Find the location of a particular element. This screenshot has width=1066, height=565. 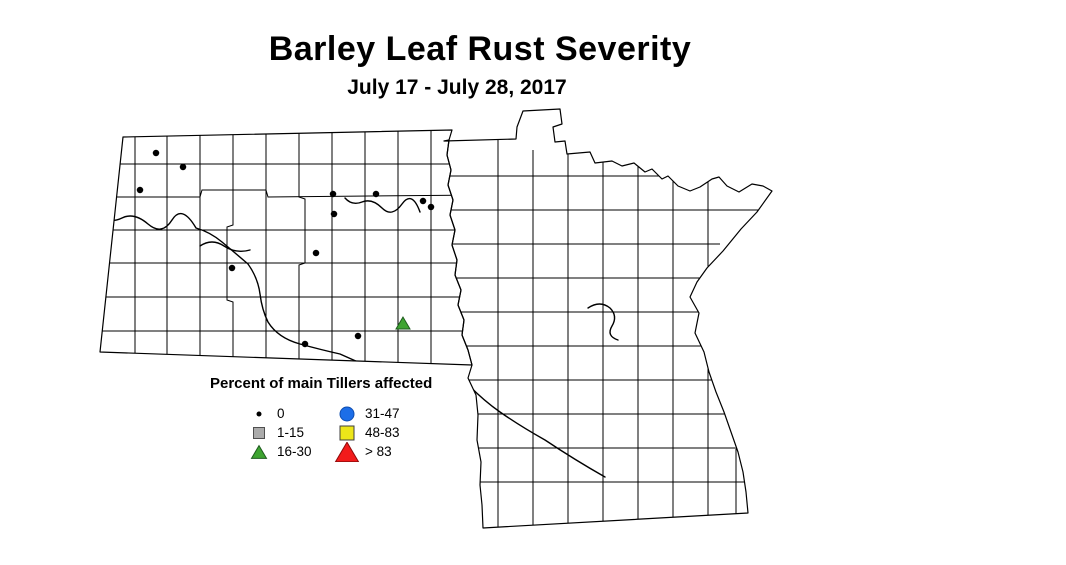

legend-label: 48-83 is located at coordinates (382, 432).